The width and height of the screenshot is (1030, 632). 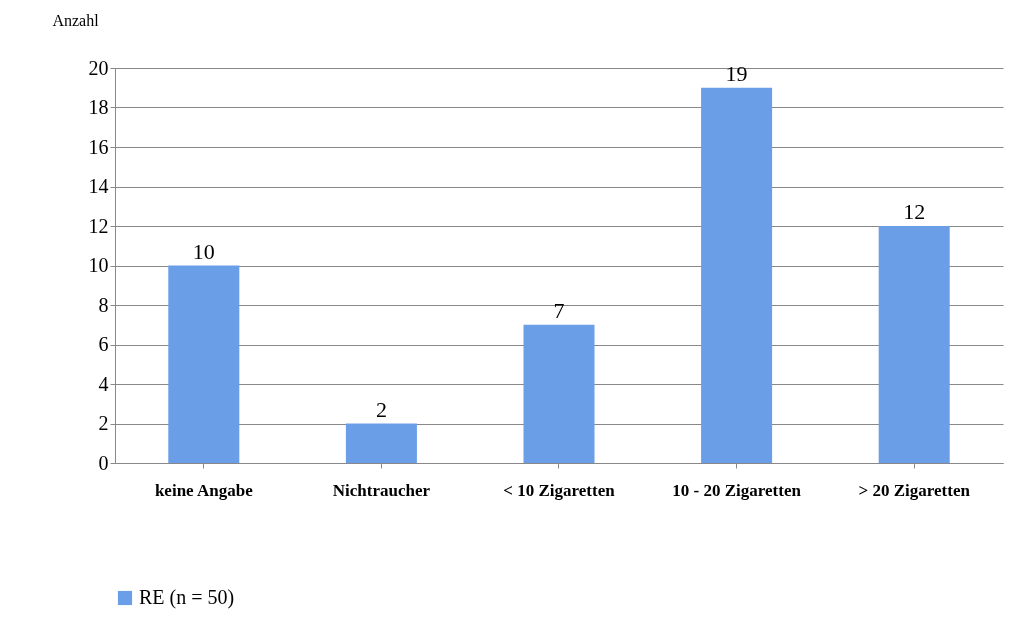 What do you see at coordinates (559, 310) in the screenshot?
I see `data-label: 7` at bounding box center [559, 310].